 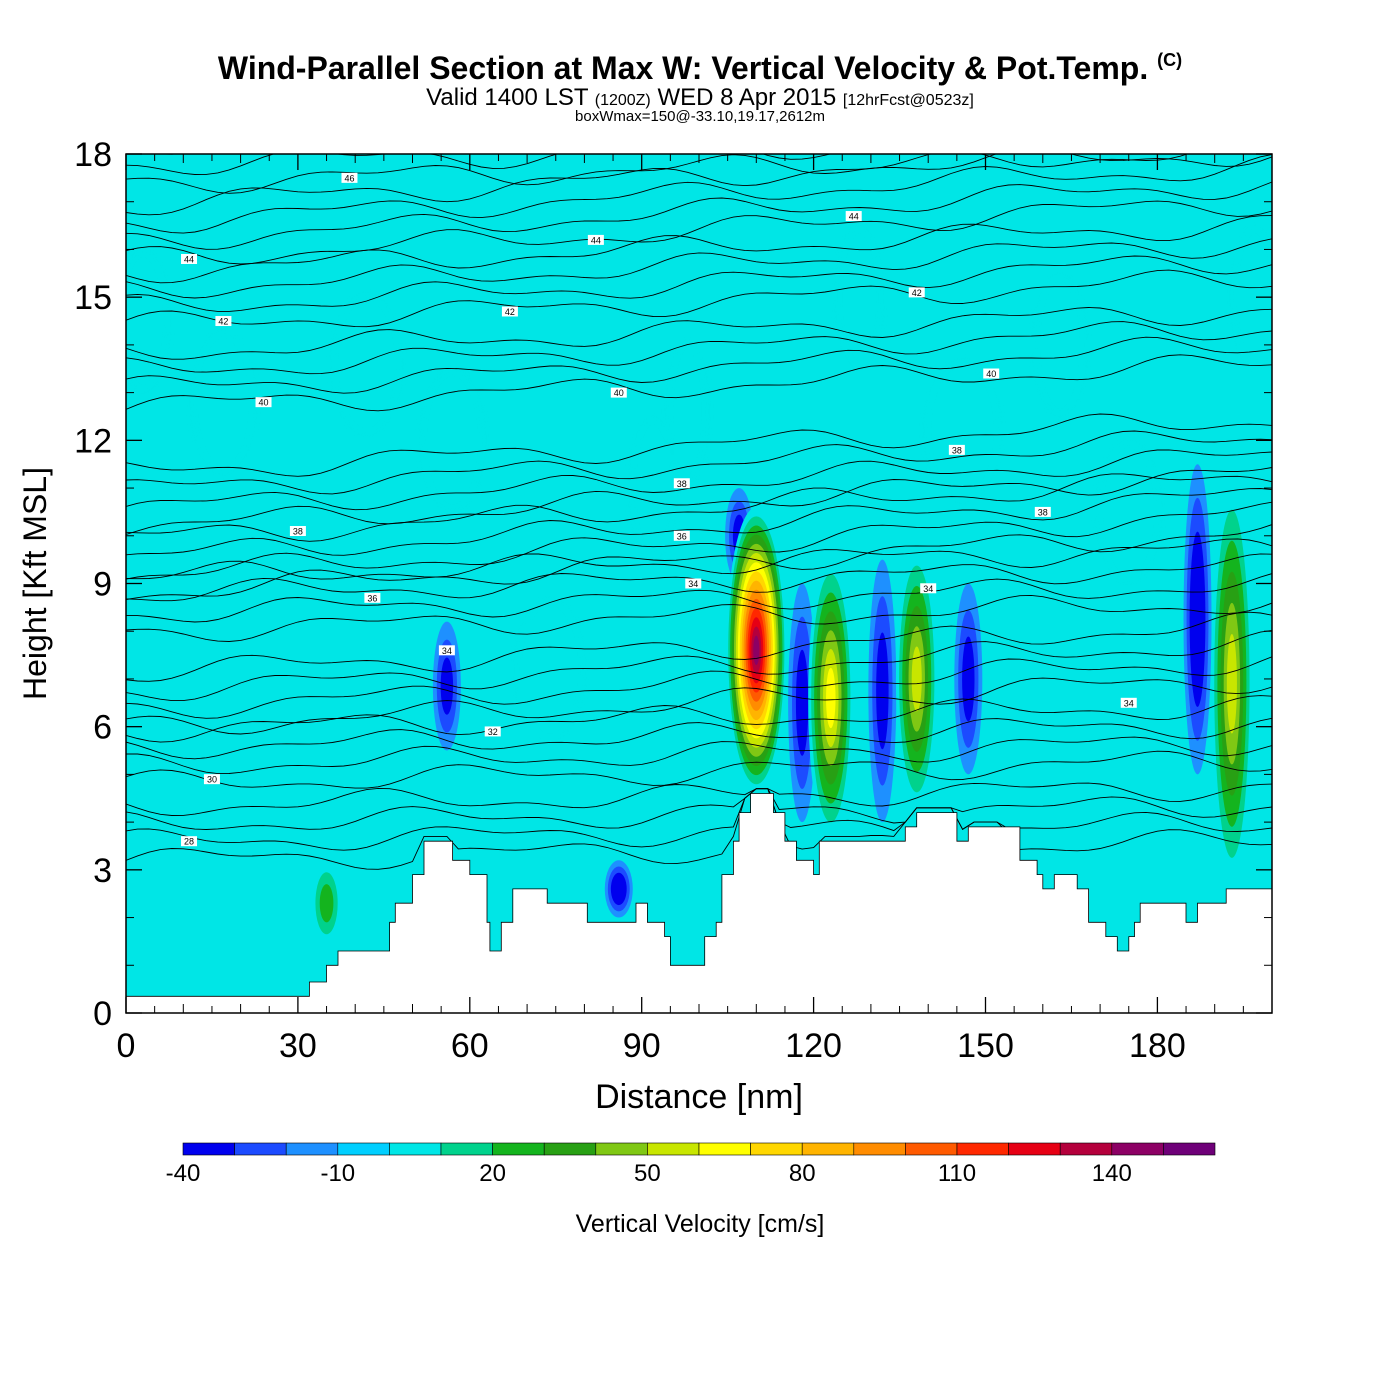 What do you see at coordinates (1170, 60) in the screenshot?
I see `copyright-mark: (C)` at bounding box center [1170, 60].